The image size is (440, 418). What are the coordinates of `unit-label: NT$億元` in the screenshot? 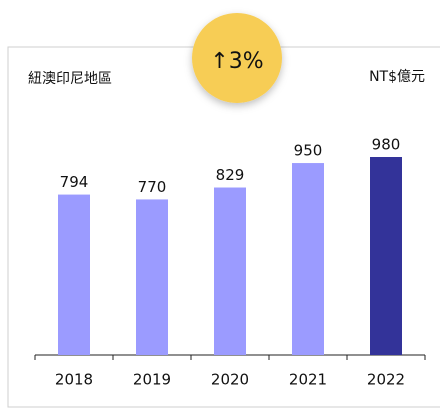 It's located at (397, 77).